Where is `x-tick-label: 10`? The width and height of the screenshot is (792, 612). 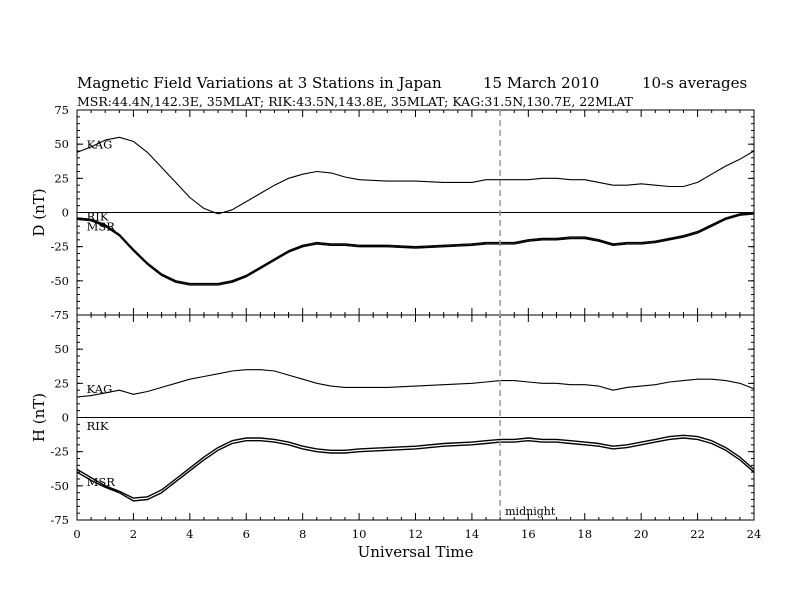
x-tick-label: 10 is located at coordinates (359, 534).